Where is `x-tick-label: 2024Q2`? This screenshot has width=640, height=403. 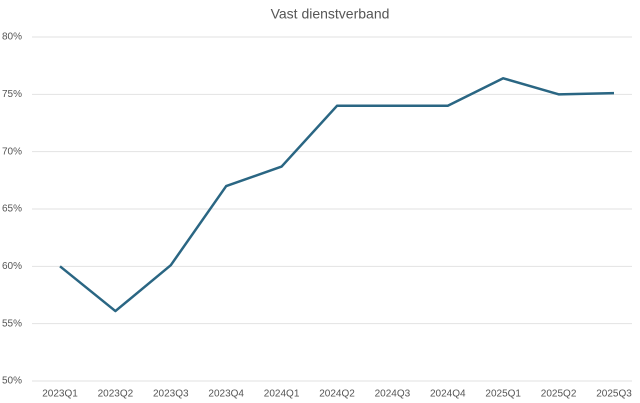 x-tick-label: 2024Q2 is located at coordinates (337, 394).